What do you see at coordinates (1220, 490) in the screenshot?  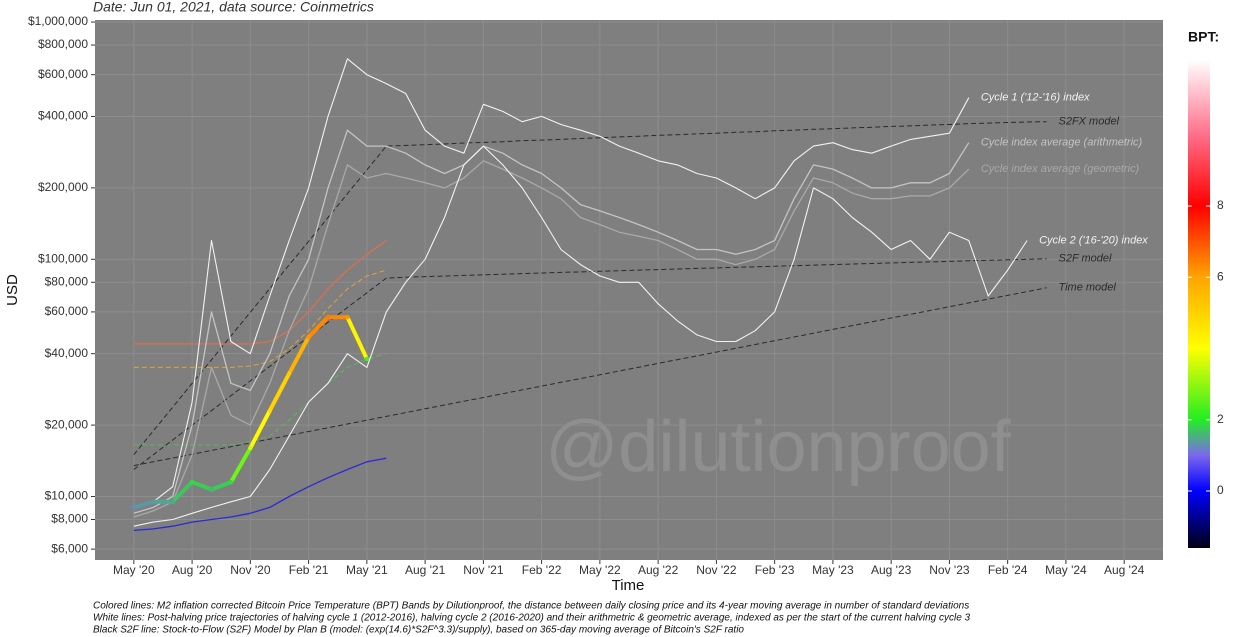 I see `colorbar-tick-label: 0` at bounding box center [1220, 490].